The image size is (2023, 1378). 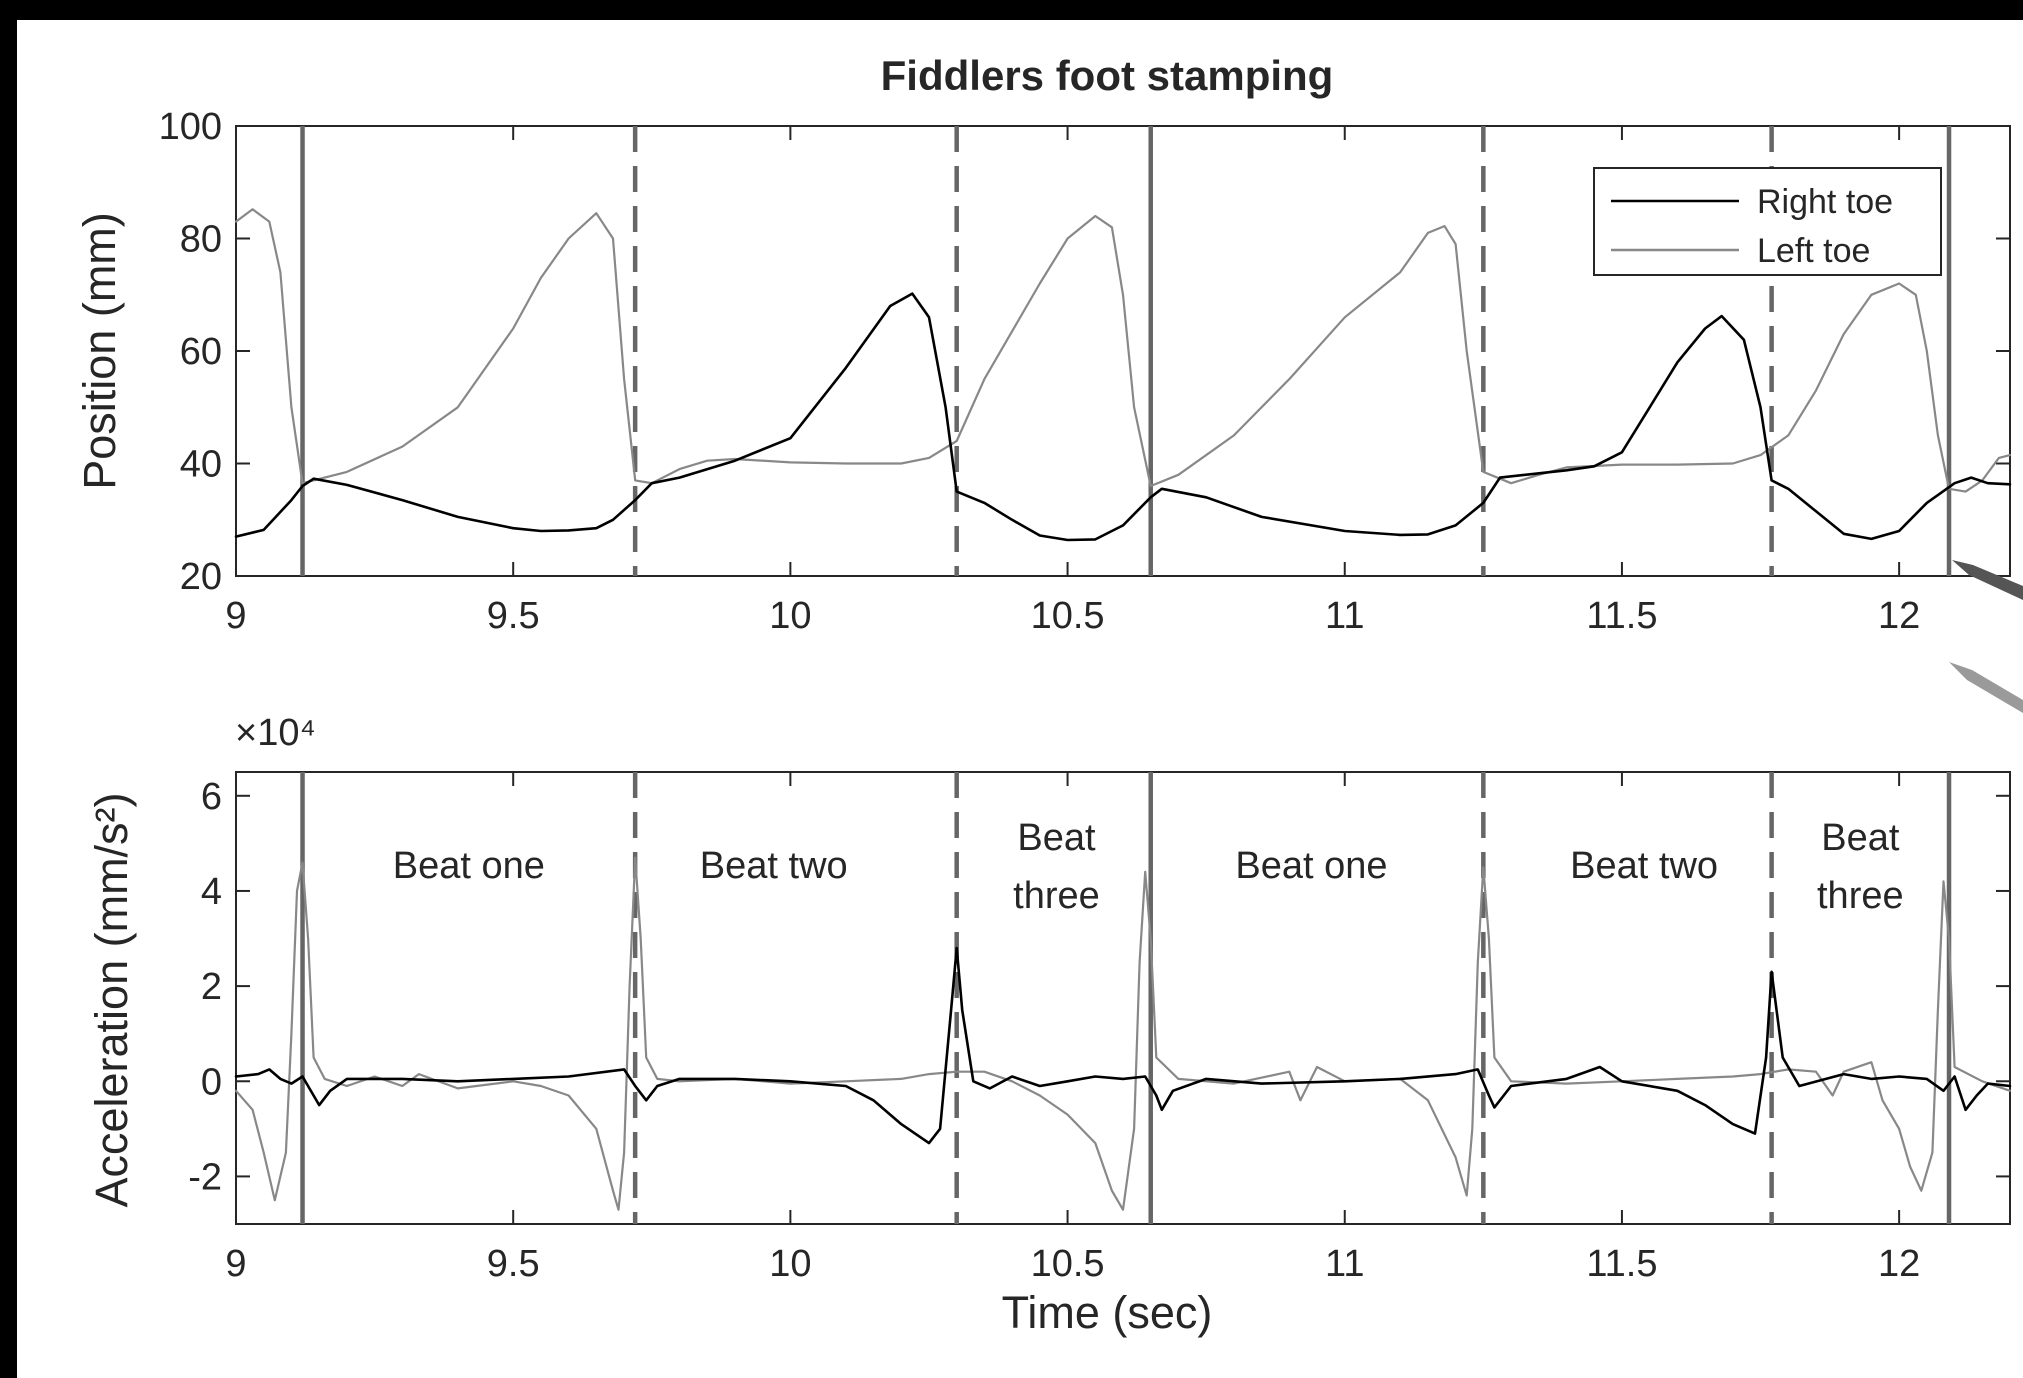 What do you see at coordinates (1068, 1264) in the screenshot?
I see `acceleration-x-tick-label: 10.5` at bounding box center [1068, 1264].